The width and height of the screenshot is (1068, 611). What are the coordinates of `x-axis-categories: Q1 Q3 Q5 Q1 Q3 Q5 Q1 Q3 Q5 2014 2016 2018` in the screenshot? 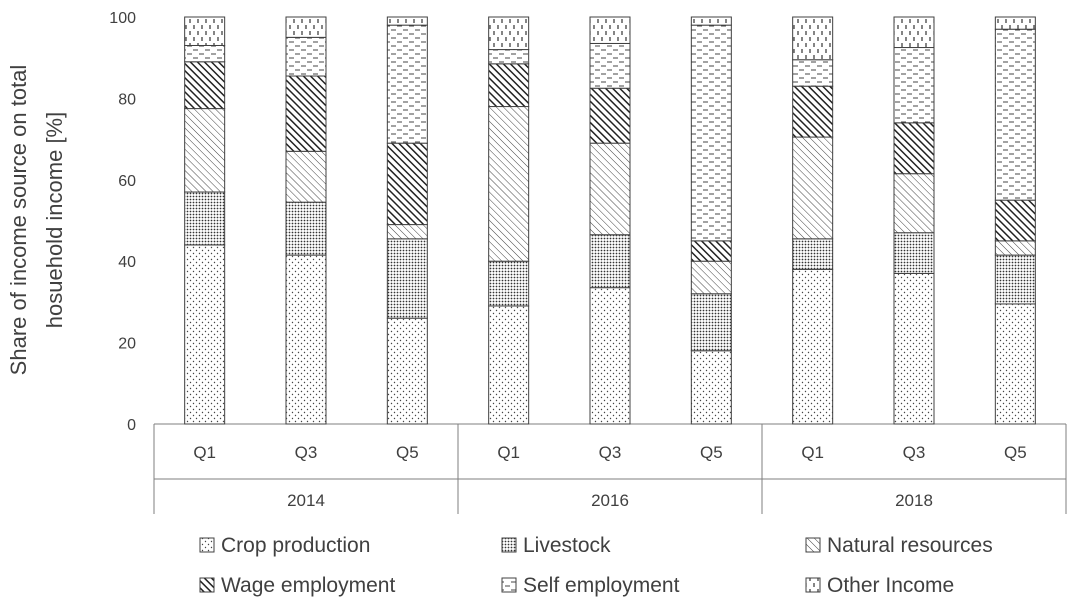 It's located at (609, 476).